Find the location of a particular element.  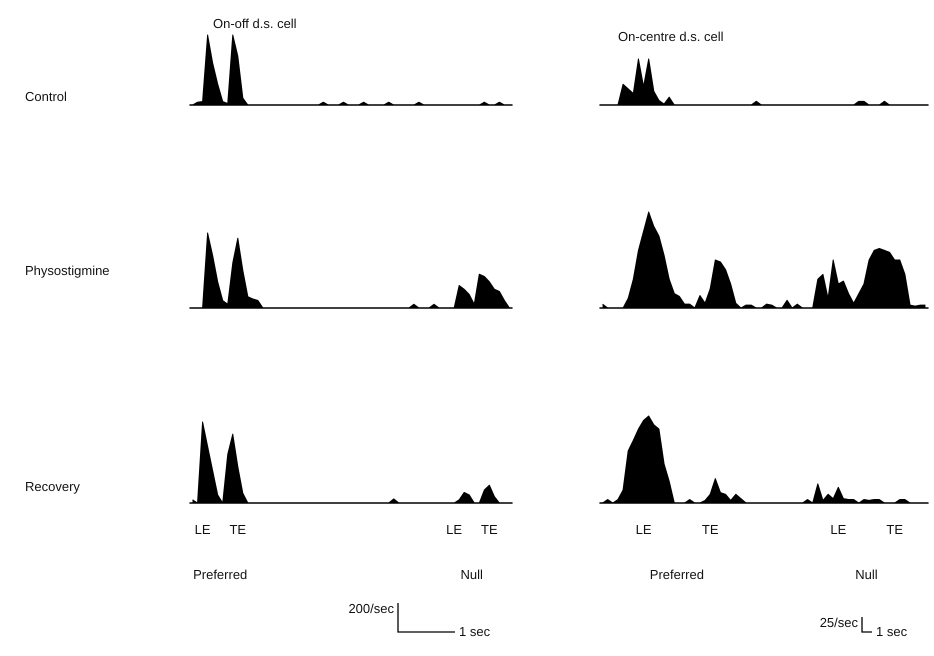

chart-title: On-off d.s. cell is located at coordinates (255, 23).